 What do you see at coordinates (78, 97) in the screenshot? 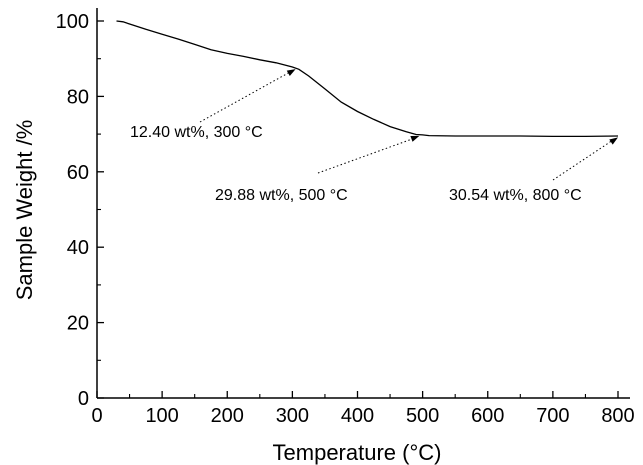
I see `y-tick-label: 80` at bounding box center [78, 97].